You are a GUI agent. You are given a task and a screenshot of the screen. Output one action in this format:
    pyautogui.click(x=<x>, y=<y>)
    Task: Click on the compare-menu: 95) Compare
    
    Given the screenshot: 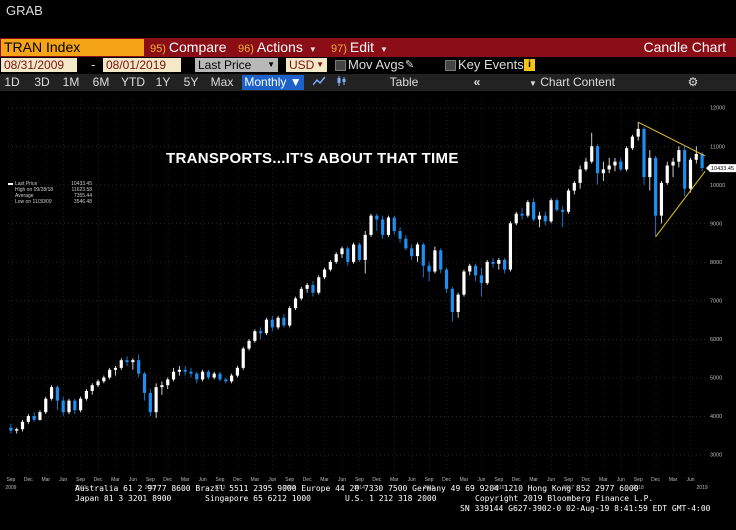 What is the action you would take?
    pyautogui.click(x=188, y=47)
    